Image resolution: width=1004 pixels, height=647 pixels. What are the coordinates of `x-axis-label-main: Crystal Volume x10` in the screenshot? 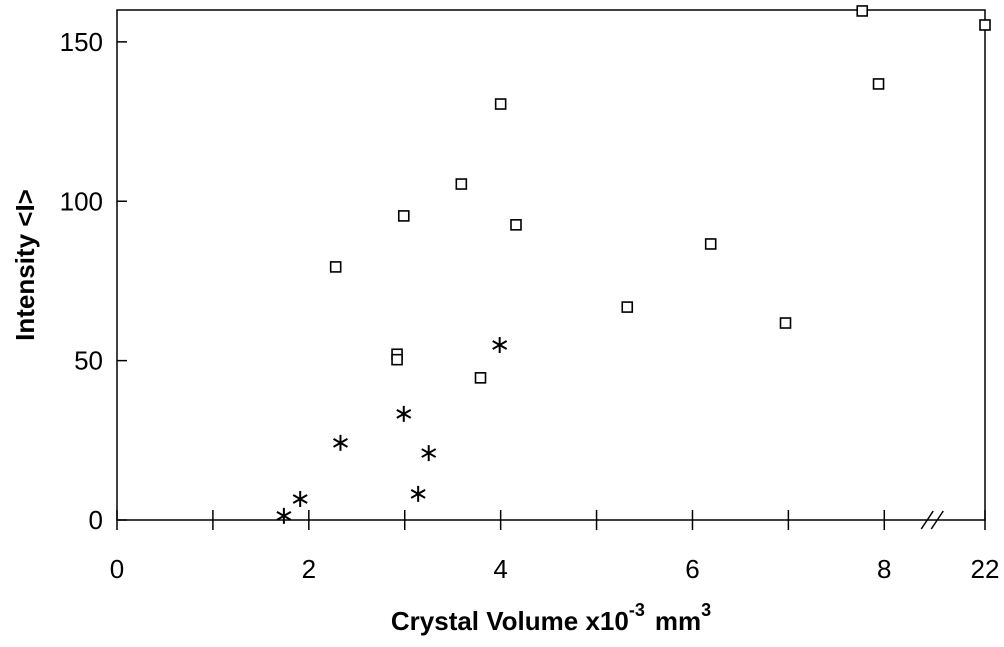 It's located at (510, 621).